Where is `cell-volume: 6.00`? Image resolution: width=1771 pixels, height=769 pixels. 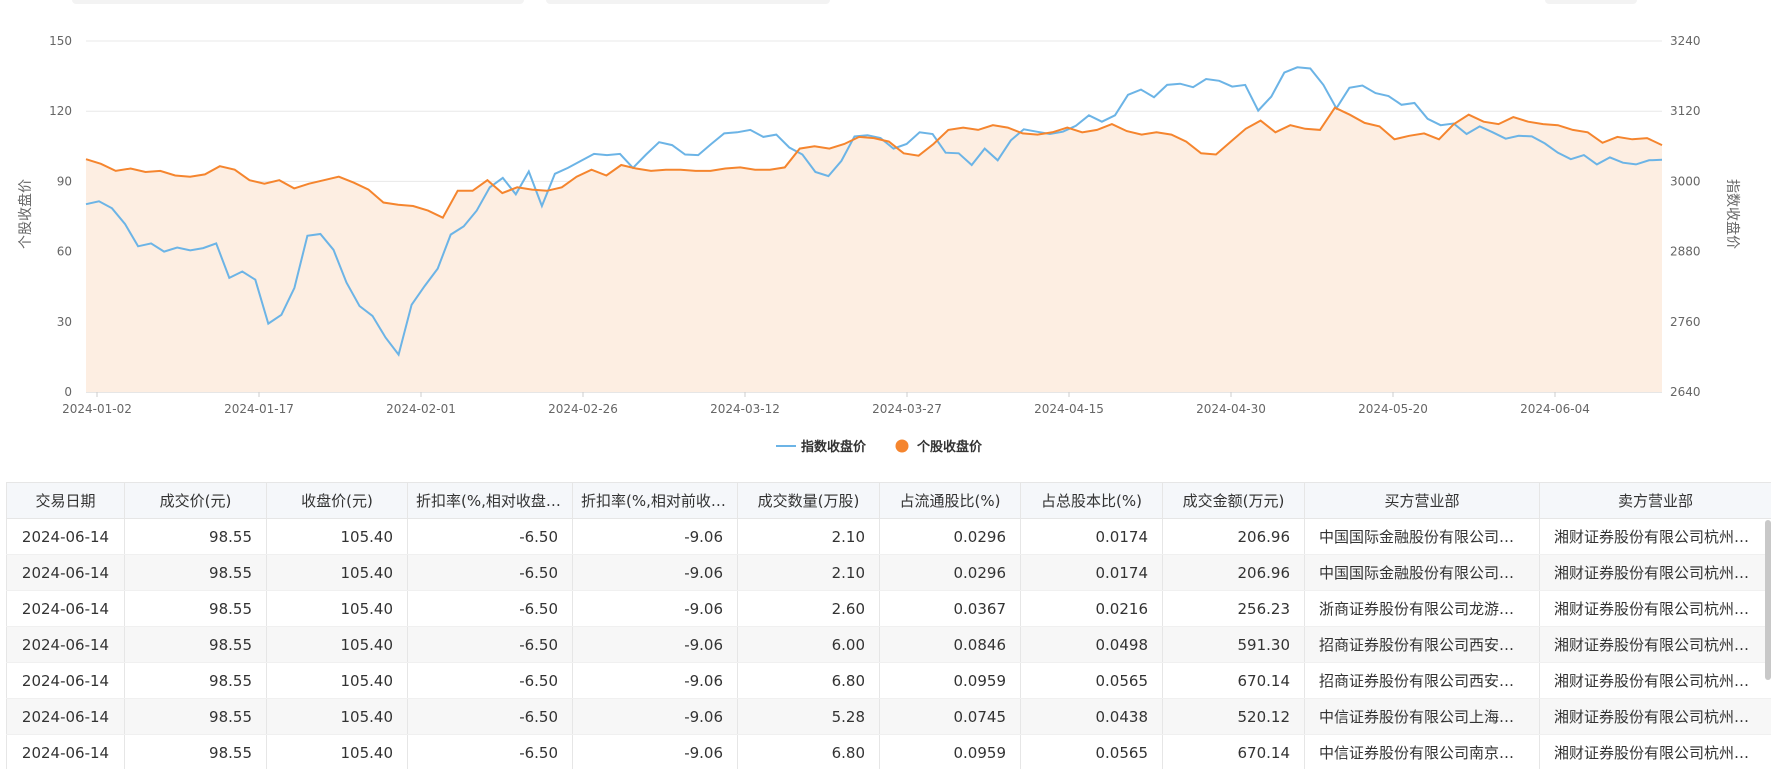 cell-volume: 6.00 is located at coordinates (808, 644).